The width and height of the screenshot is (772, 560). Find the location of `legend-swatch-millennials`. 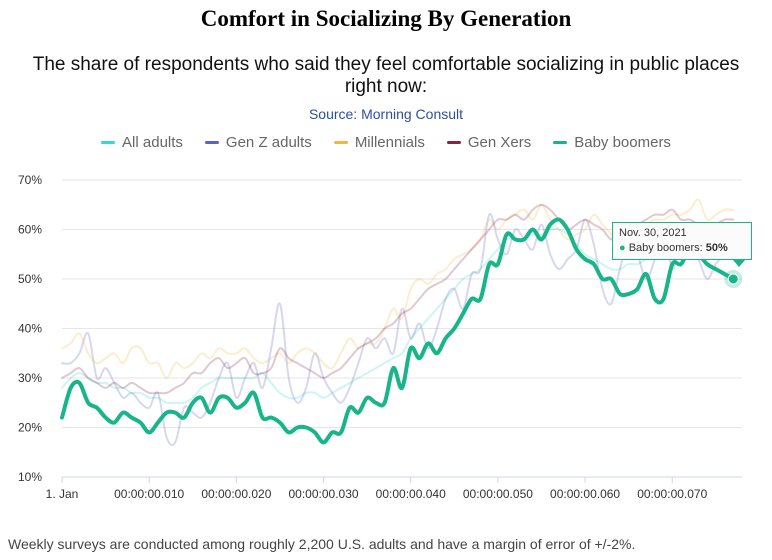

legend-swatch-millennials is located at coordinates (340, 142).